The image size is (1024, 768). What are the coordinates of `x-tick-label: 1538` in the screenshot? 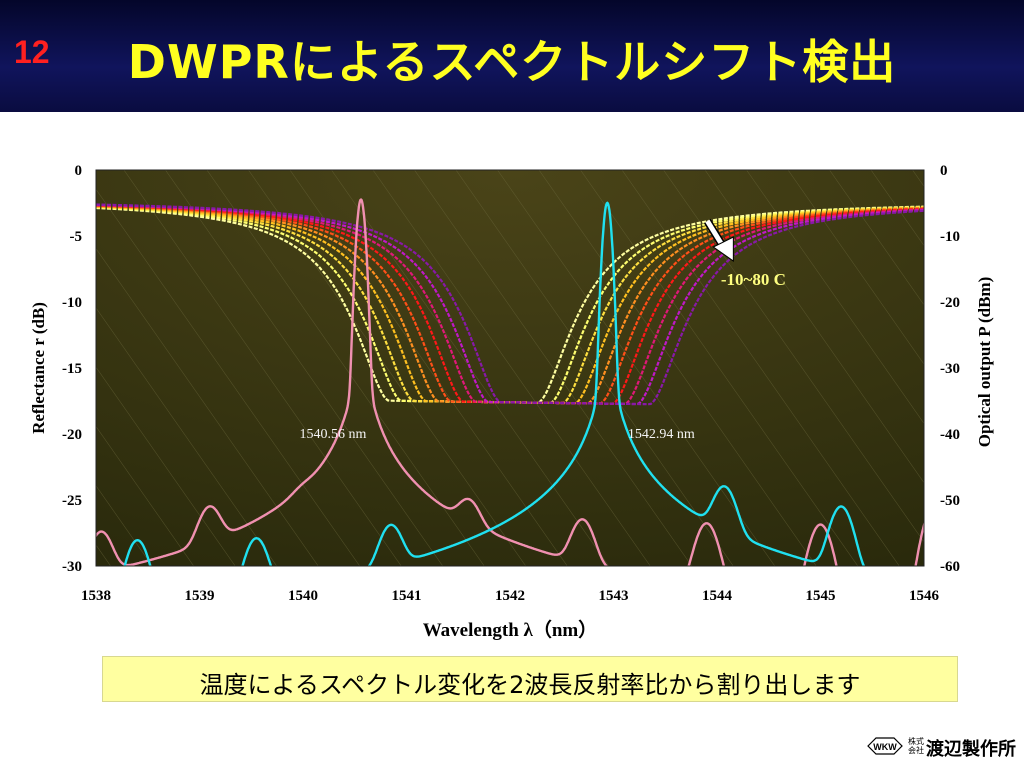 It's located at (96, 596).